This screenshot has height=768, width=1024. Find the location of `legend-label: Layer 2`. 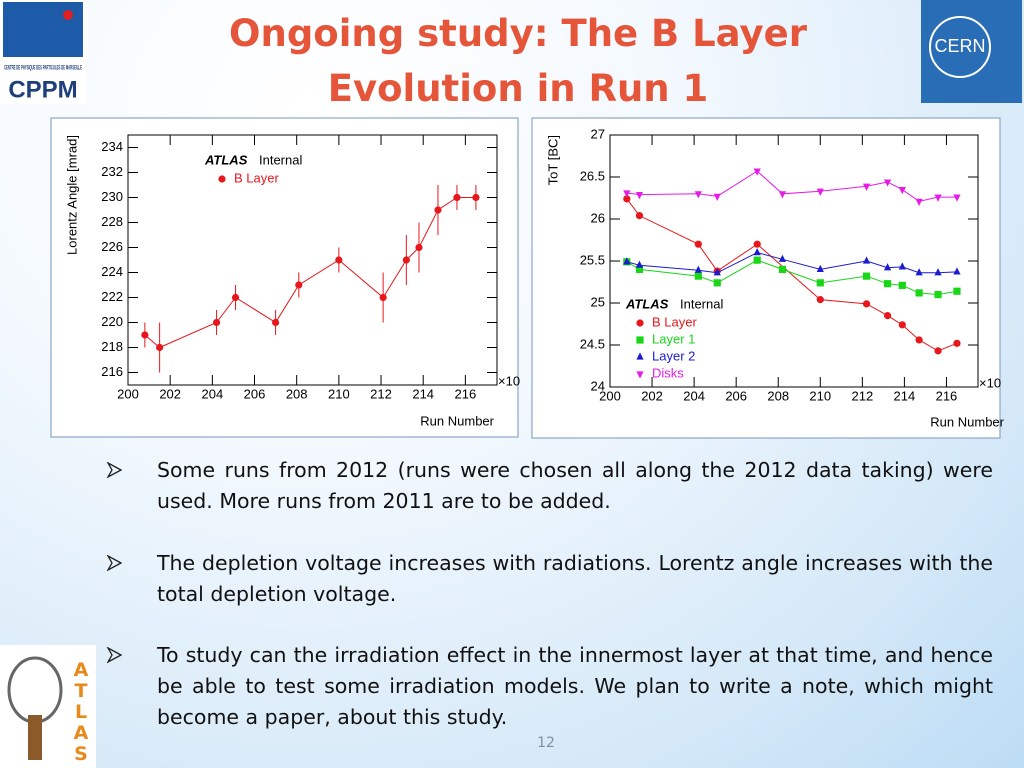

legend-label: Layer 2 is located at coordinates (673, 355).